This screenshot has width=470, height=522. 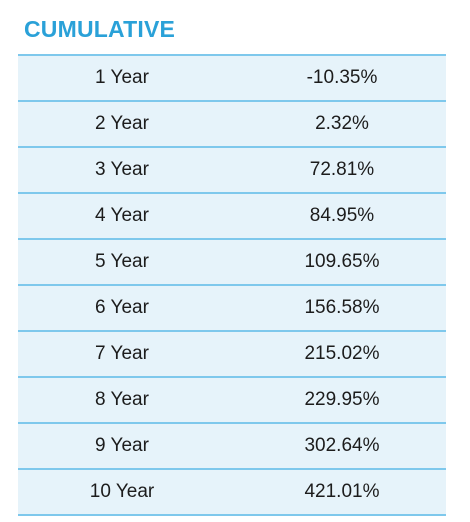 I want to click on period-cell: 3 Year, so click(x=122, y=169).